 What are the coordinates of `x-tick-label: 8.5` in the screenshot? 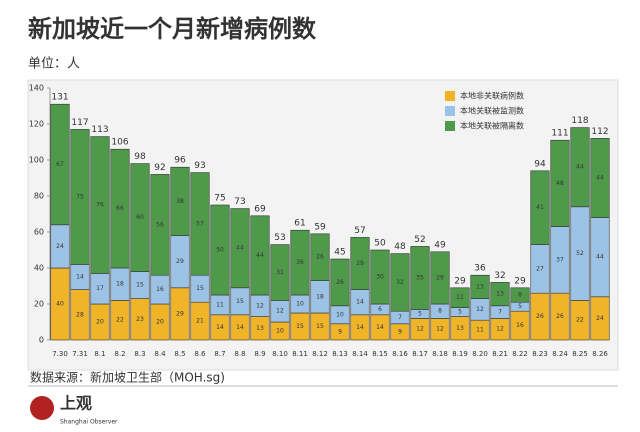 It's located at (179, 354).